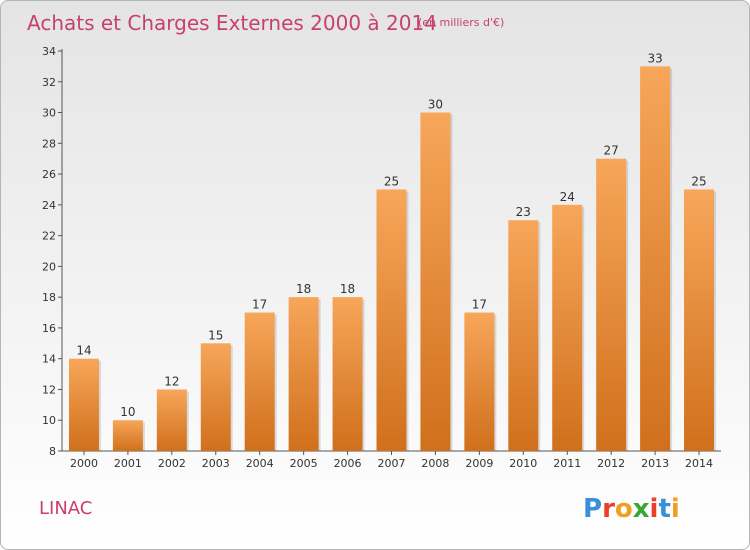 This screenshot has height=550, width=750. Describe the element at coordinates (435, 105) in the screenshot. I see `bar-value-label: 30` at that location.